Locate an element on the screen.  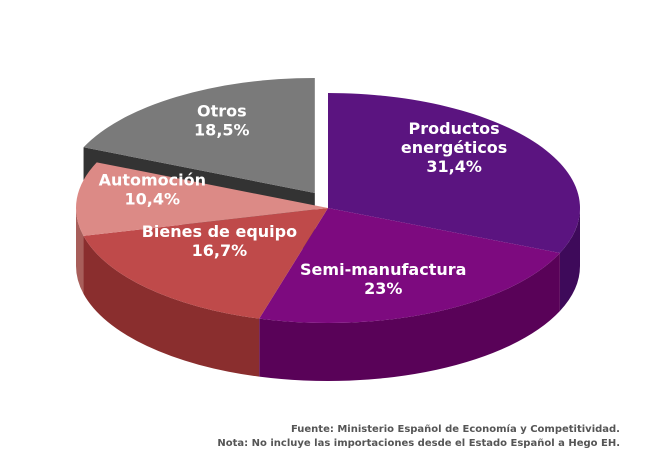
slice-label: Automoción 10,4% is located at coordinates (152, 189).